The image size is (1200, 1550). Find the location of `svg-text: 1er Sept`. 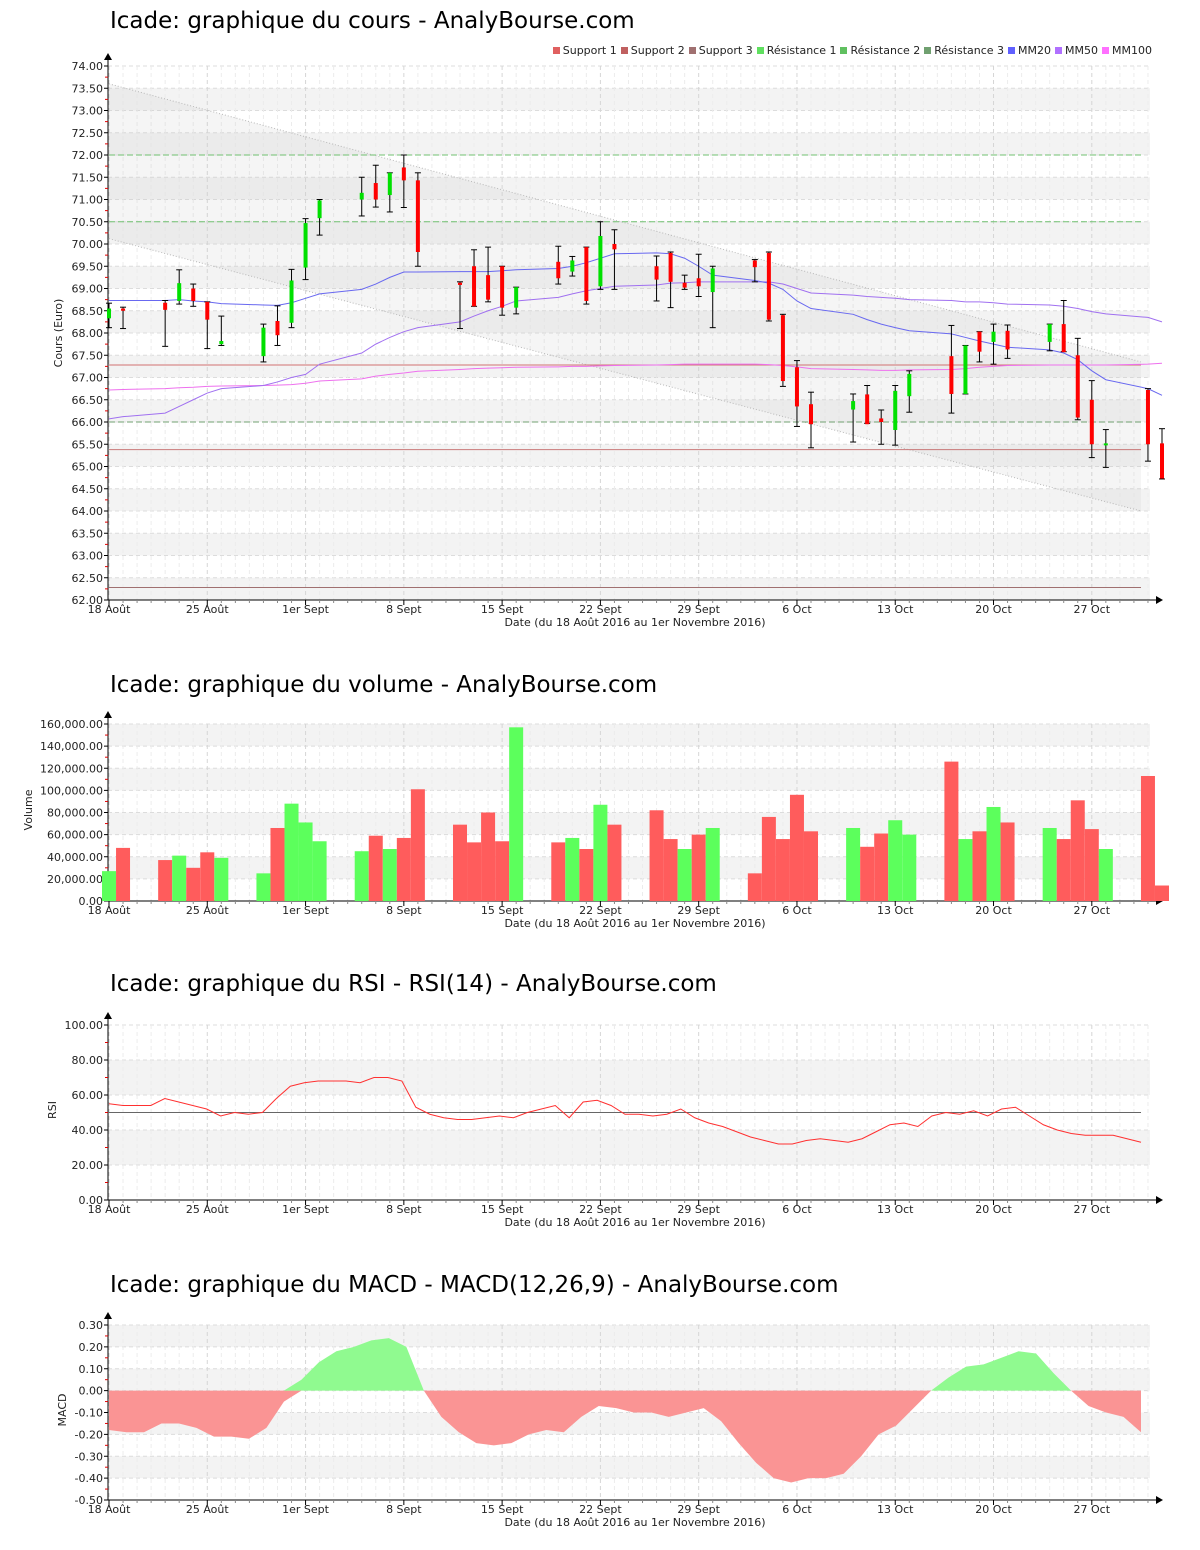

svg-text: 1er Sept is located at coordinates (306, 1509).